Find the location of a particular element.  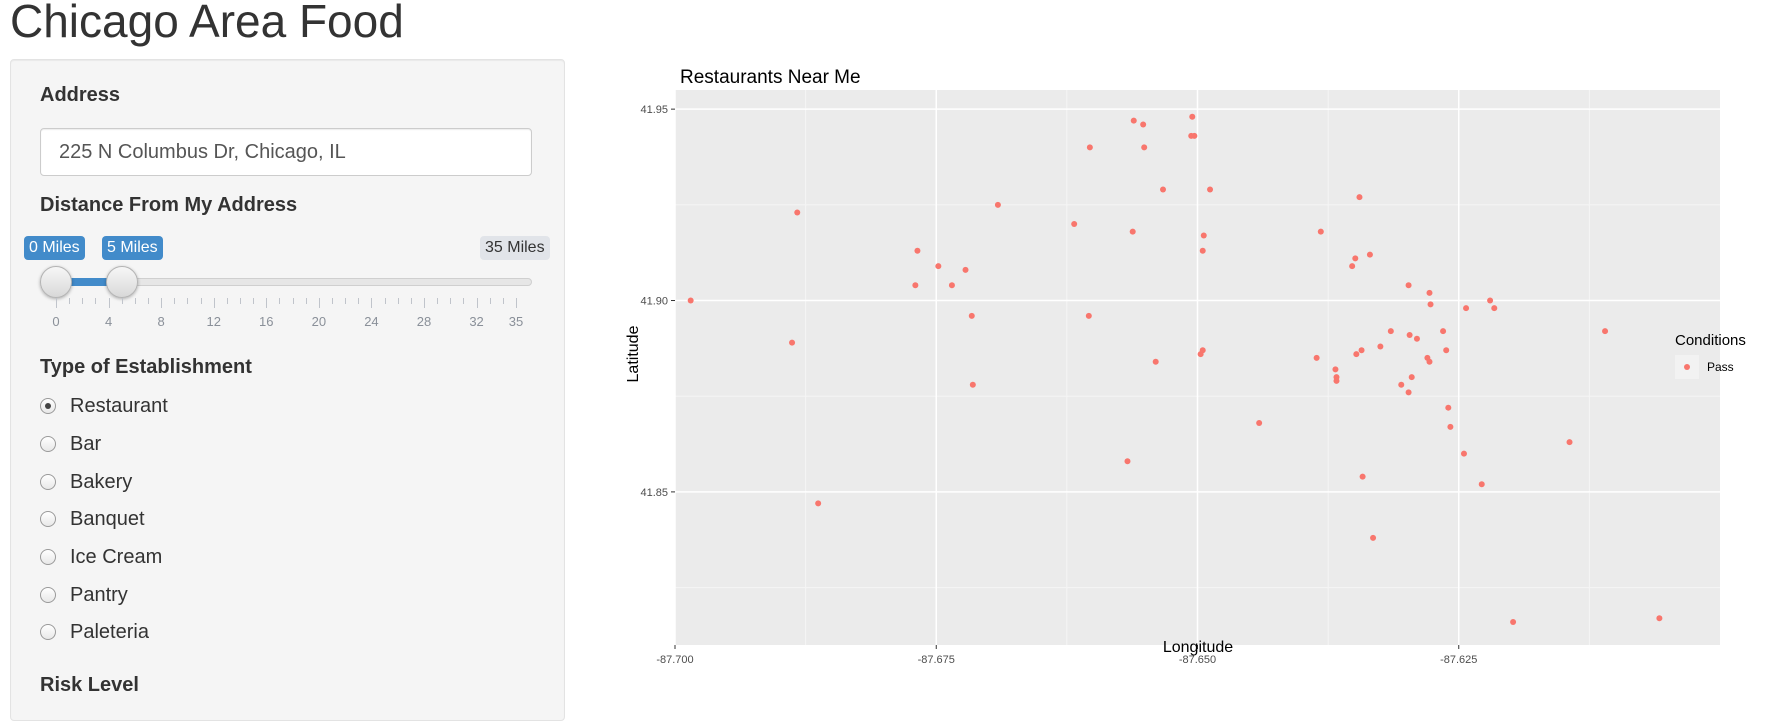

radio-restaurant: Restaurant is located at coordinates (104, 406).